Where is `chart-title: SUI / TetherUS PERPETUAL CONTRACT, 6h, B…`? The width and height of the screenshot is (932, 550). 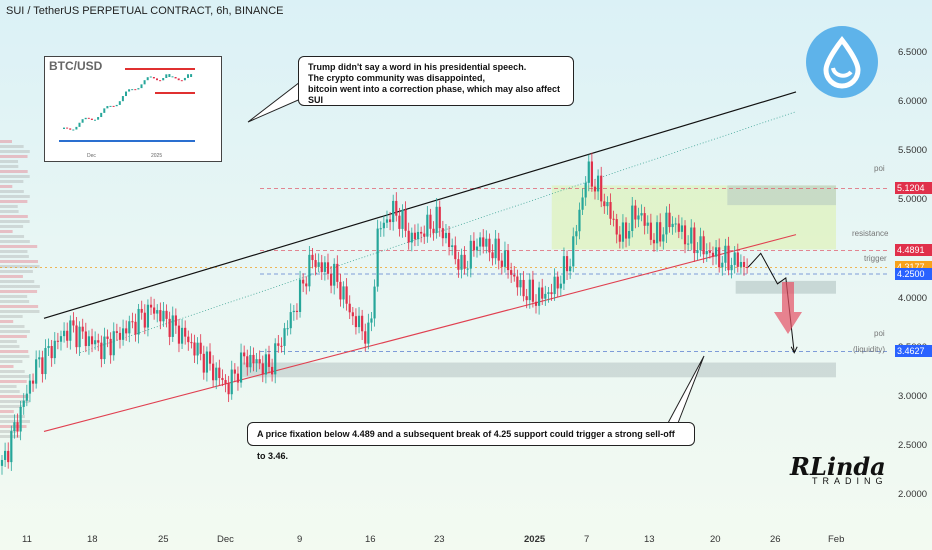
chart-title: SUI / TetherUS PERPETUAL CONTRACT, 6h, B… is located at coordinates (145, 11).